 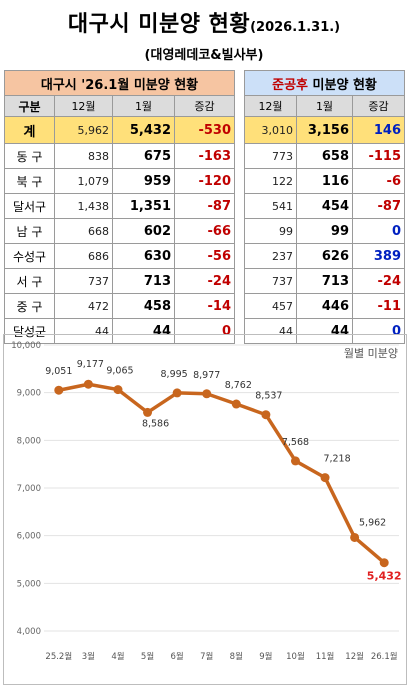 I want to click on dec-value: 686, so click(x=83, y=256).